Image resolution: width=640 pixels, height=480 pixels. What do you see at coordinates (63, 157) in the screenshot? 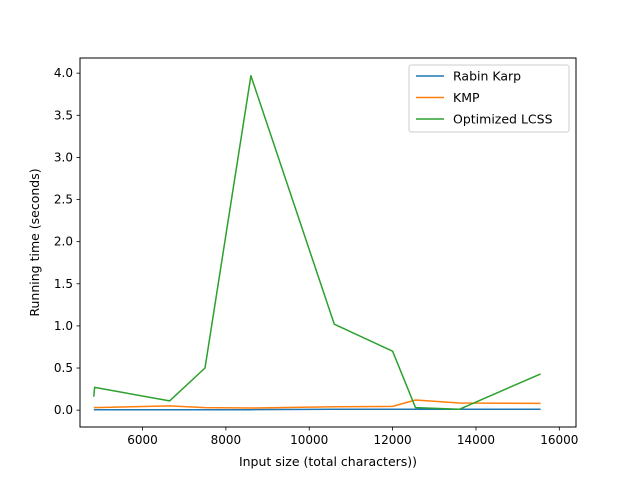
I see `y-tick-label: 3.0` at bounding box center [63, 157].